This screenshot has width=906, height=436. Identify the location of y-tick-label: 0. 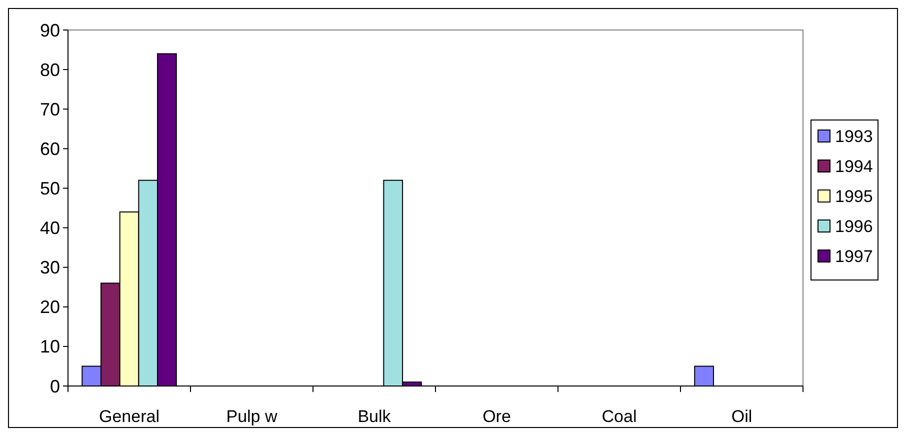
(55, 386).